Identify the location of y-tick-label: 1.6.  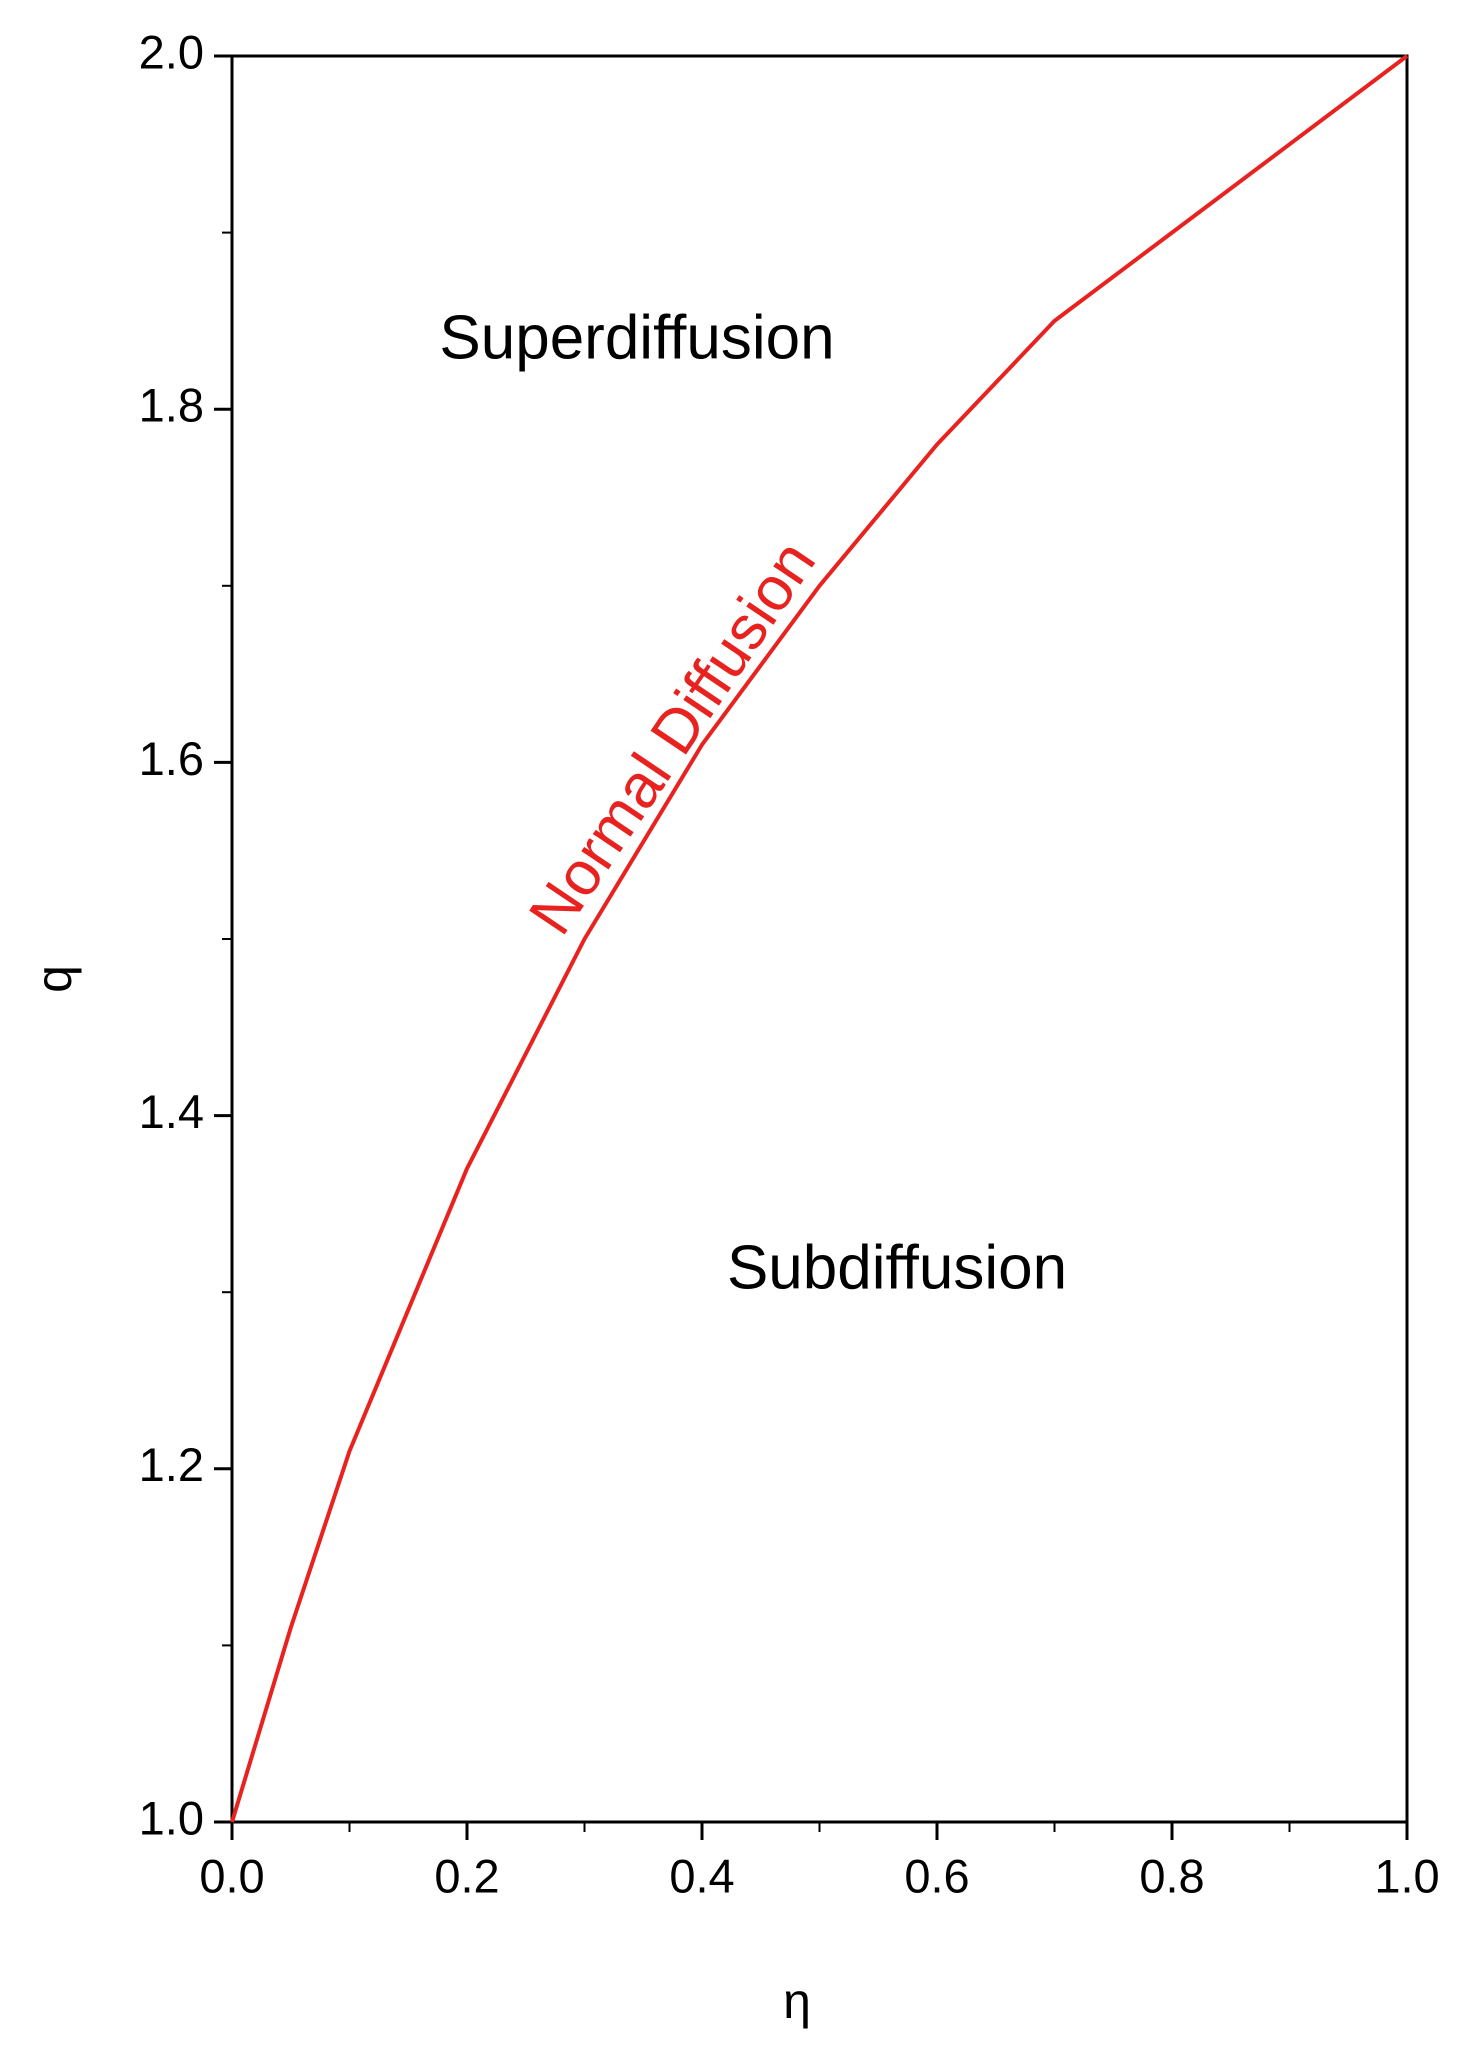
(171, 758).